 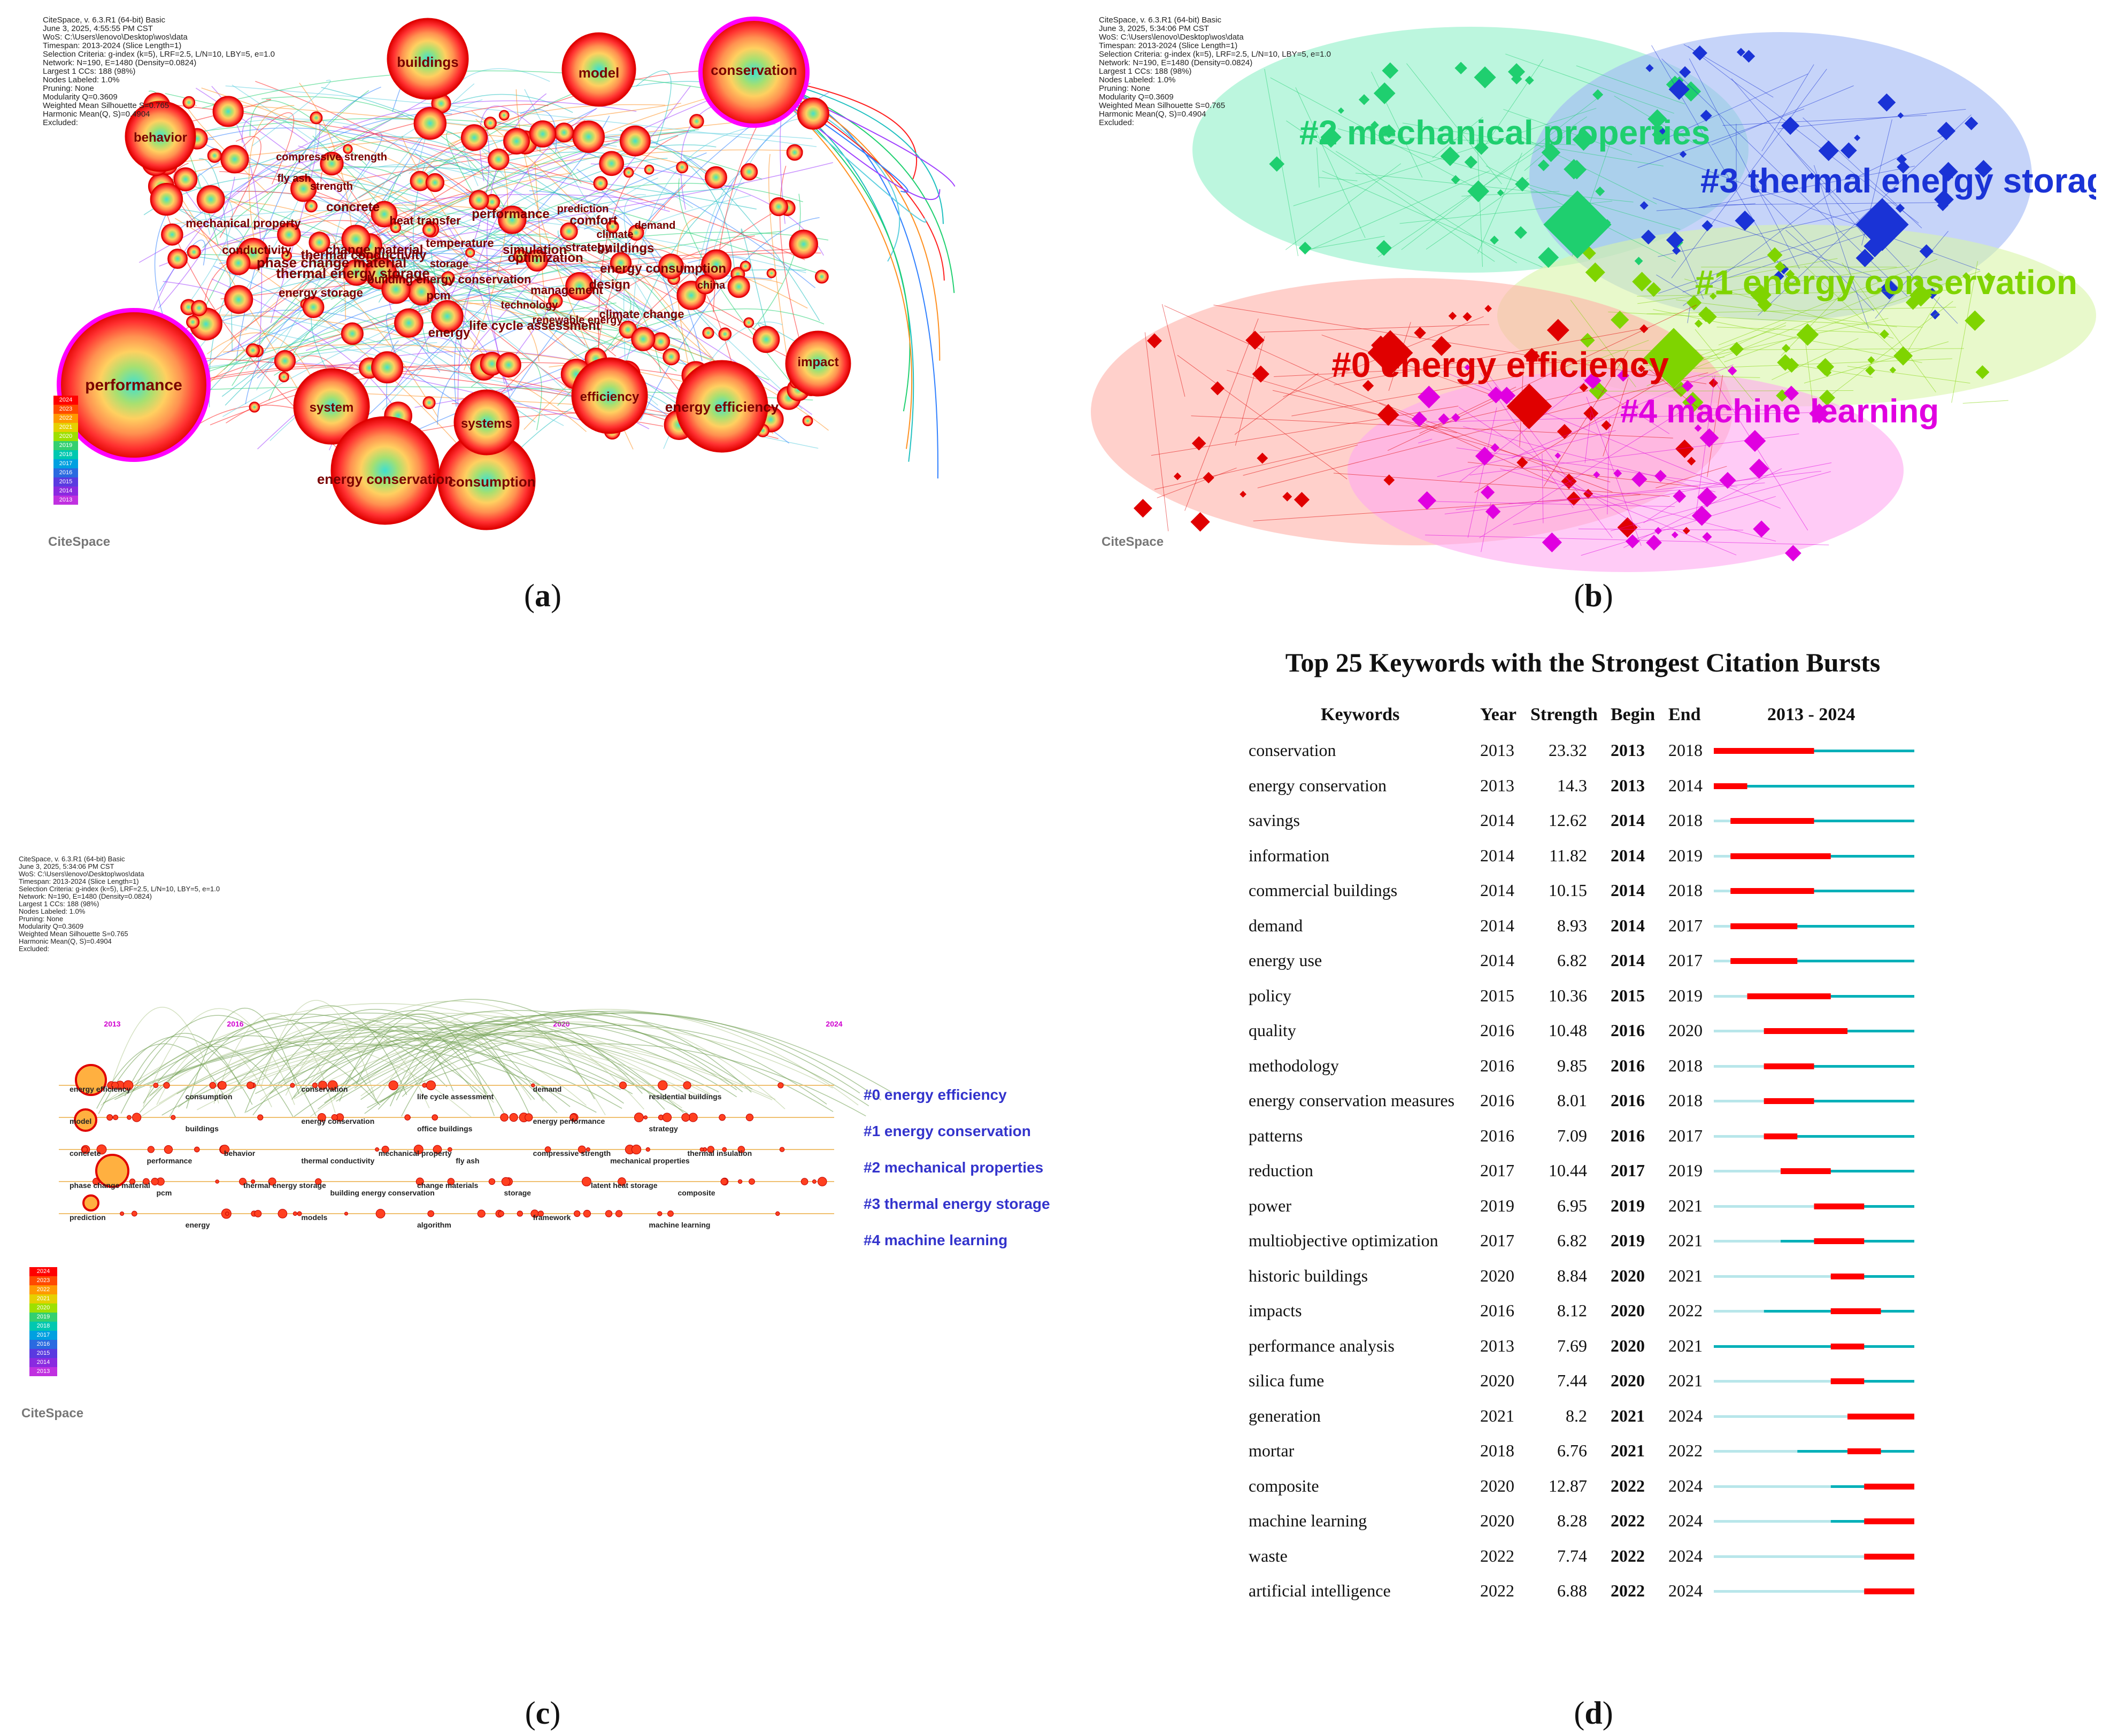 What do you see at coordinates (1497, 1030) in the screenshot?
I see `burst-year: 2016` at bounding box center [1497, 1030].